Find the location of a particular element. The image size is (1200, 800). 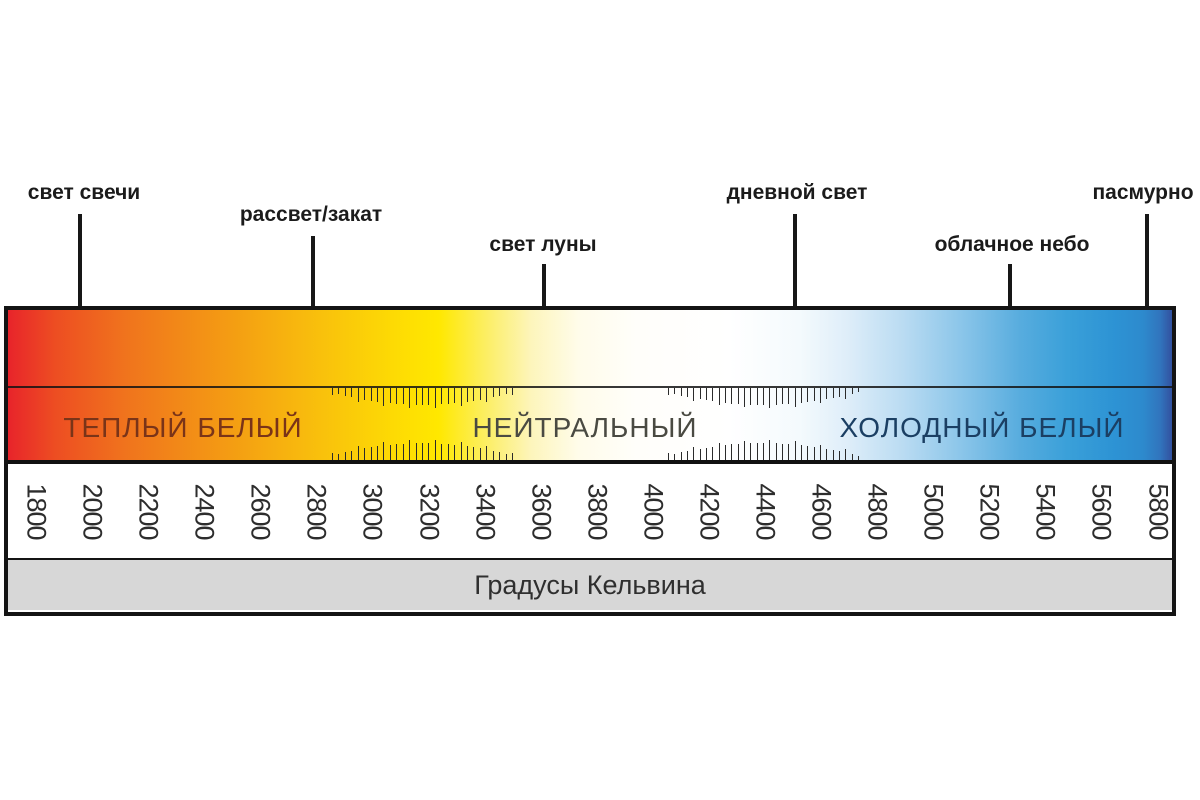

marker-label-overcast: пасмурно is located at coordinates (1143, 192).